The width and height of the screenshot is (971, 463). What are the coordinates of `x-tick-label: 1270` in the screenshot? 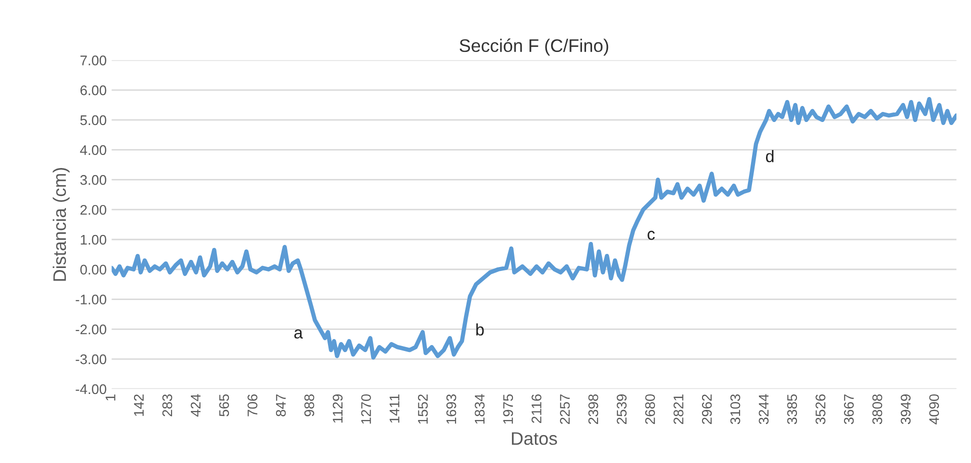 It's located at (366, 409).